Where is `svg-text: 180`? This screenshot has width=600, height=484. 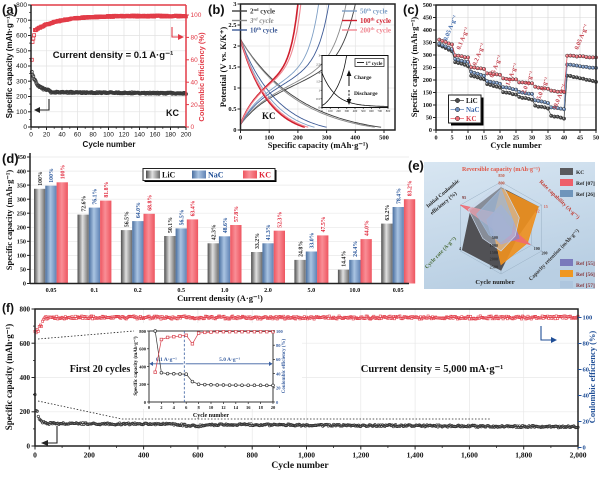
svg-text: 180 is located at coordinates (170, 135).